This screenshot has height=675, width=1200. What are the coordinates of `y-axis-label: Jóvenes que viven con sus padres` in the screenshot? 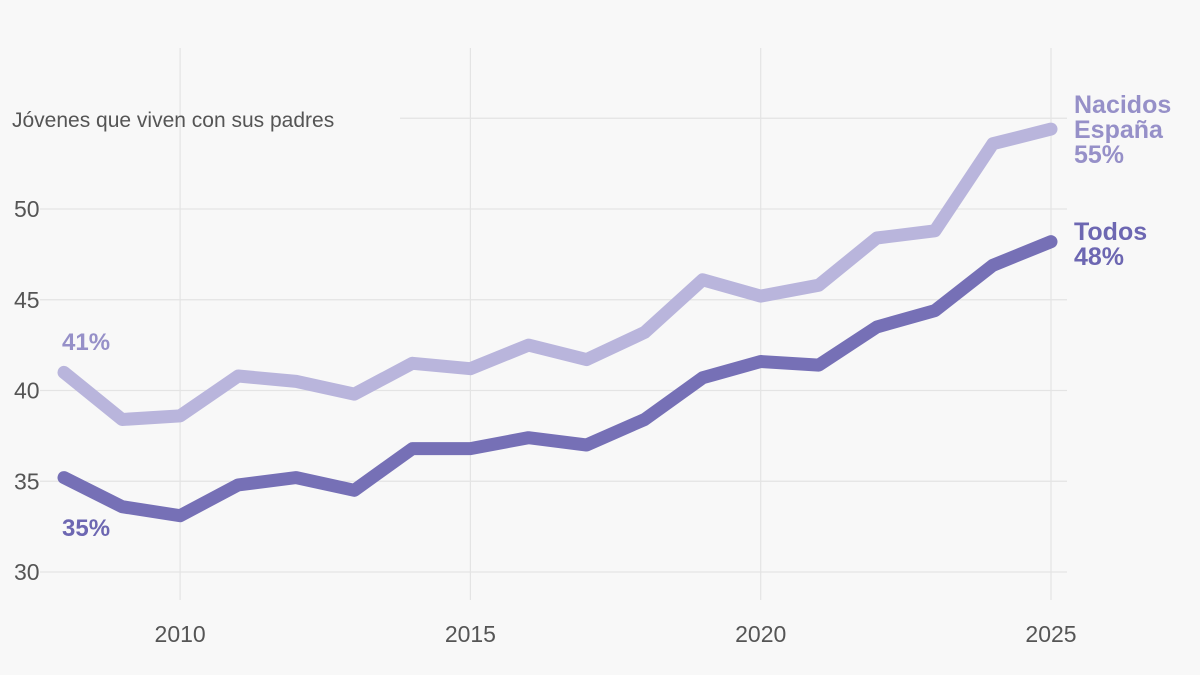 It's located at (173, 120).